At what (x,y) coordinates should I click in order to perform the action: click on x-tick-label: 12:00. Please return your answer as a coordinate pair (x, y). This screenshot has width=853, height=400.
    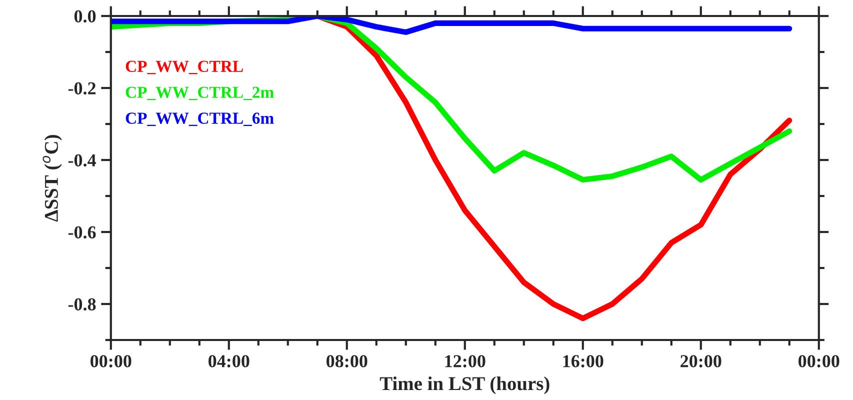
    Looking at the image, I should click on (465, 361).